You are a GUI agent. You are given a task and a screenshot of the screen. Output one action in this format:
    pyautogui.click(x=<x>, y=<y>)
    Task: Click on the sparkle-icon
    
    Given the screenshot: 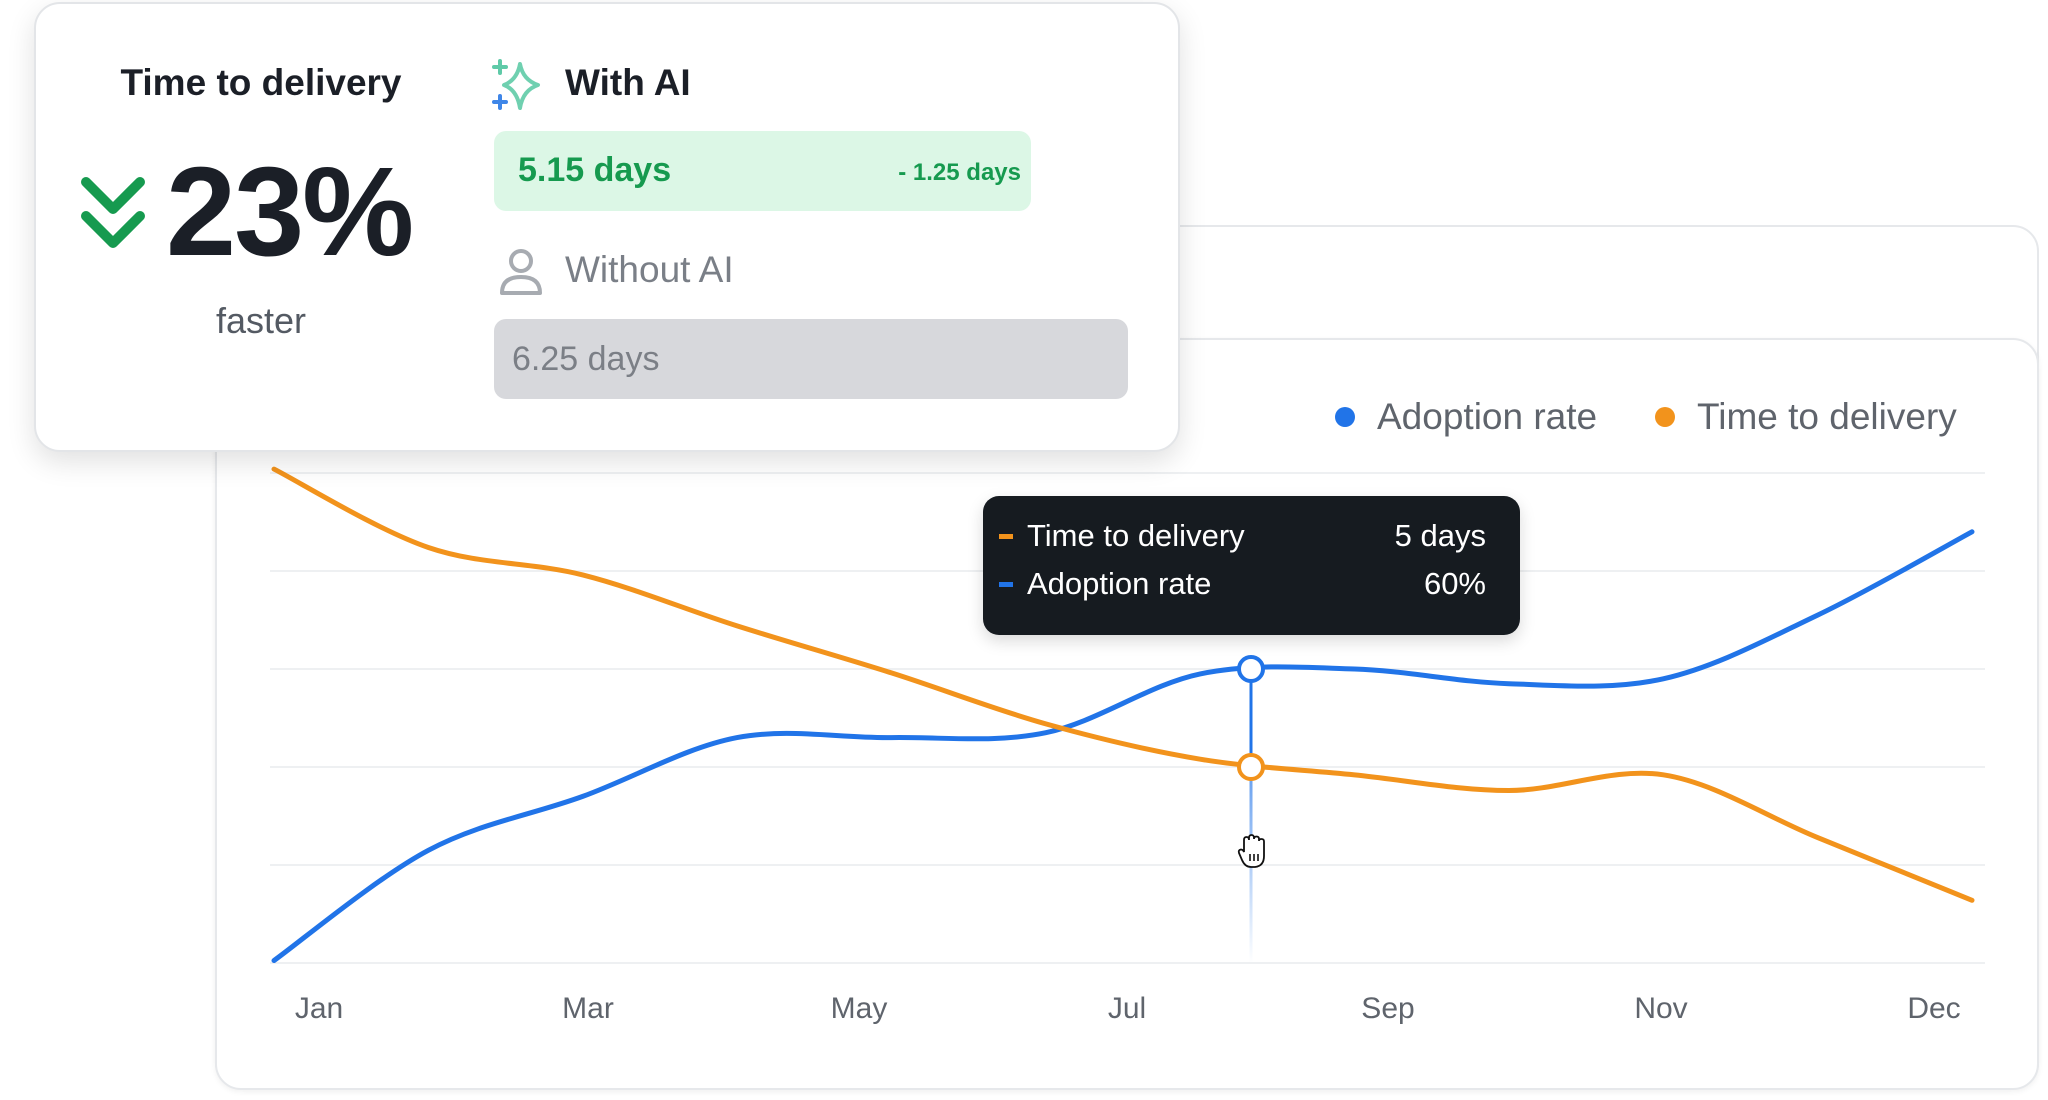 What is the action you would take?
    pyautogui.click(x=516, y=84)
    